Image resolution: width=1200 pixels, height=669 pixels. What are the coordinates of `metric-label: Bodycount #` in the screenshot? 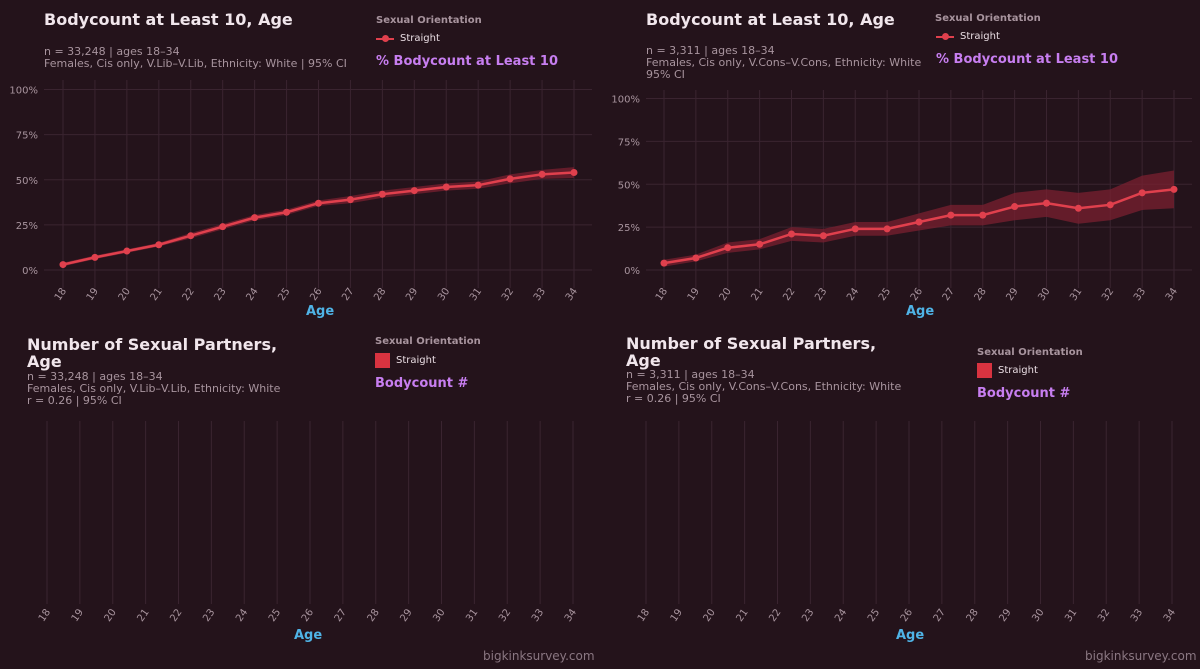 It's located at (422, 383).